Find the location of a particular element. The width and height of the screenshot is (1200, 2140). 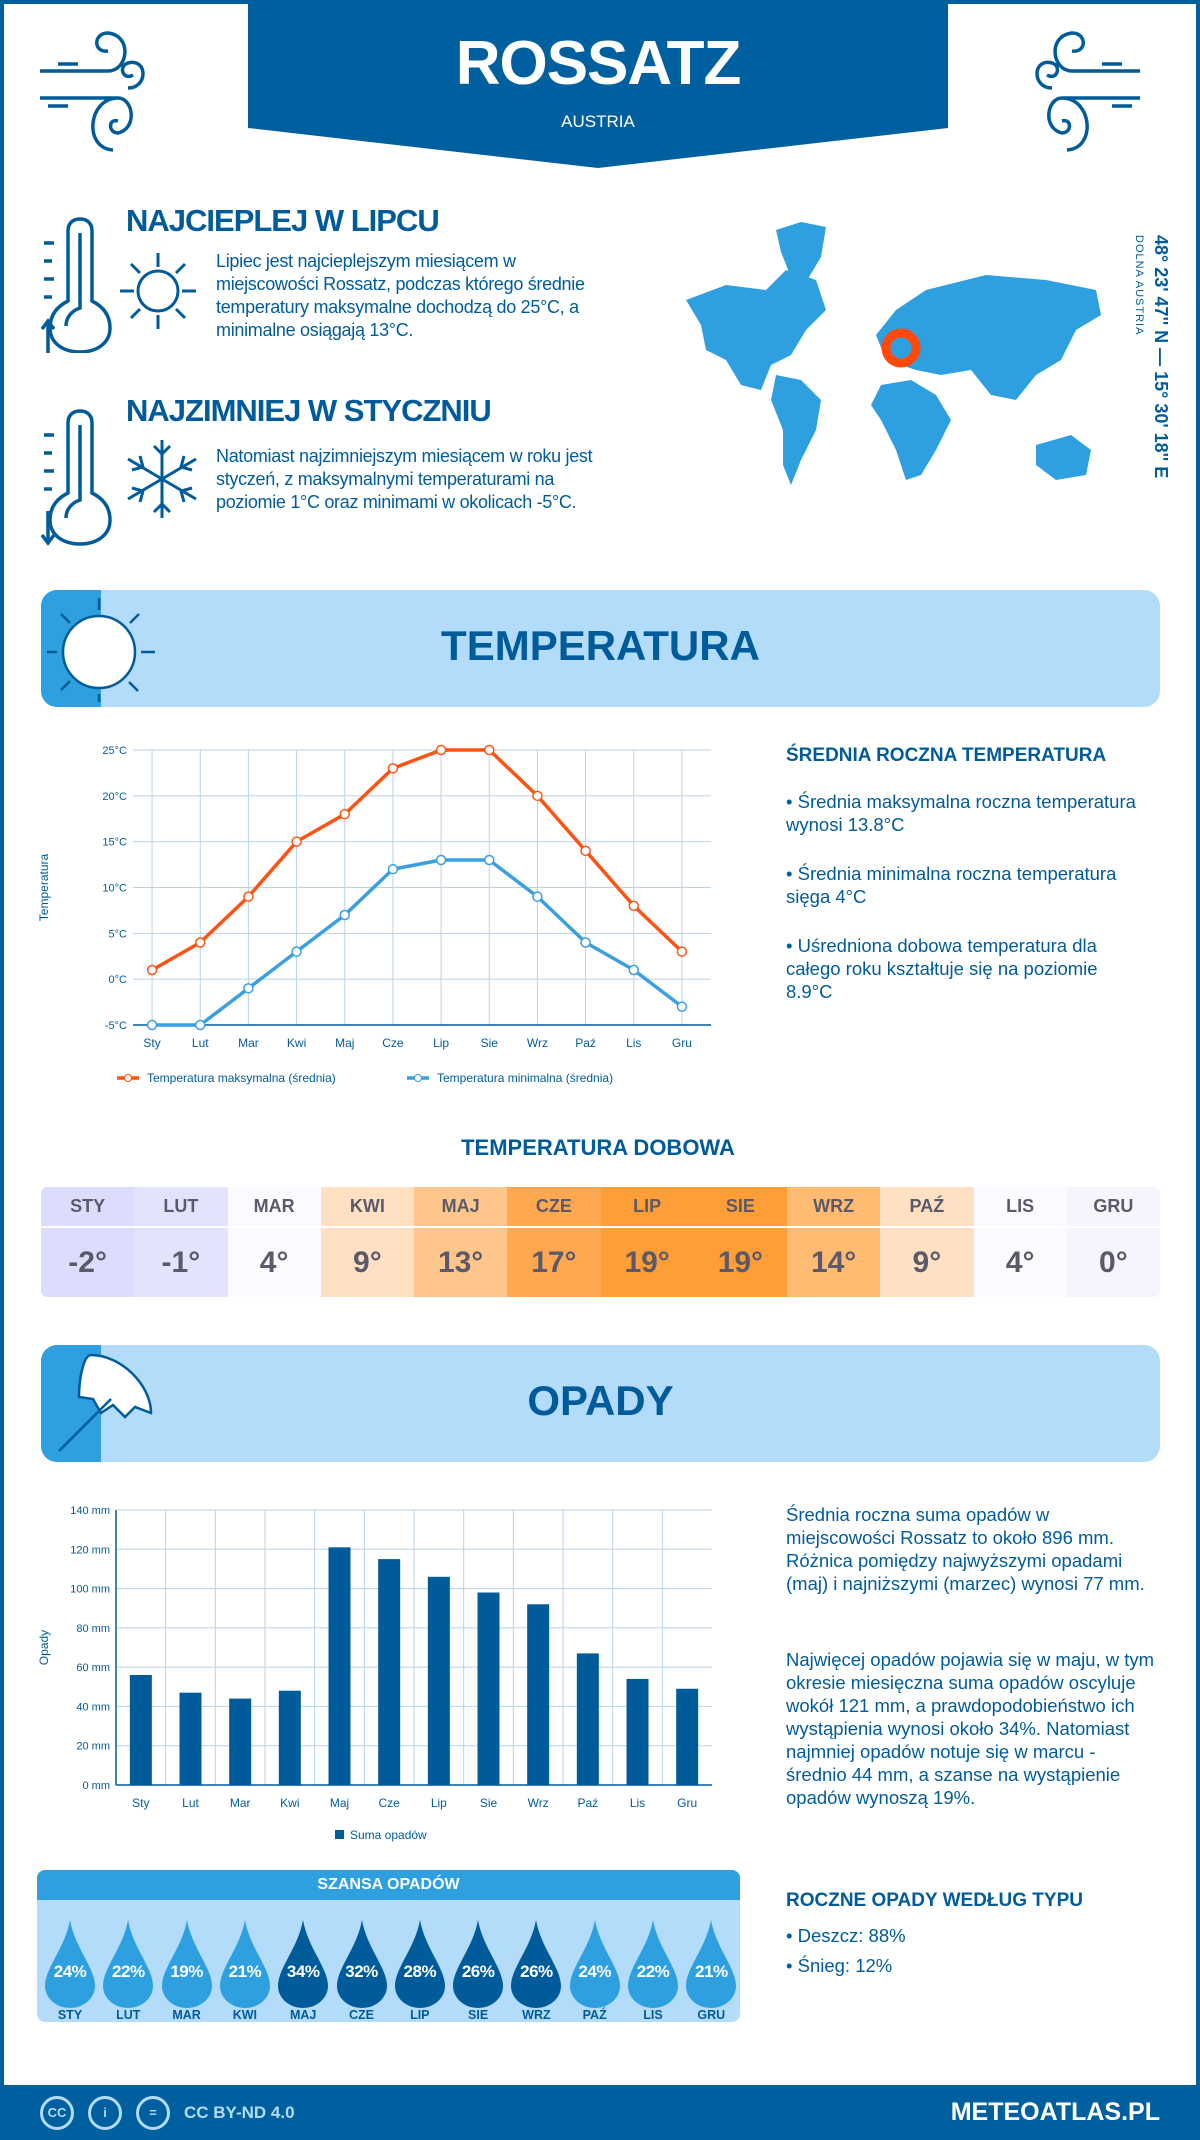

chance-value: 22% is located at coordinates (128, 1971).